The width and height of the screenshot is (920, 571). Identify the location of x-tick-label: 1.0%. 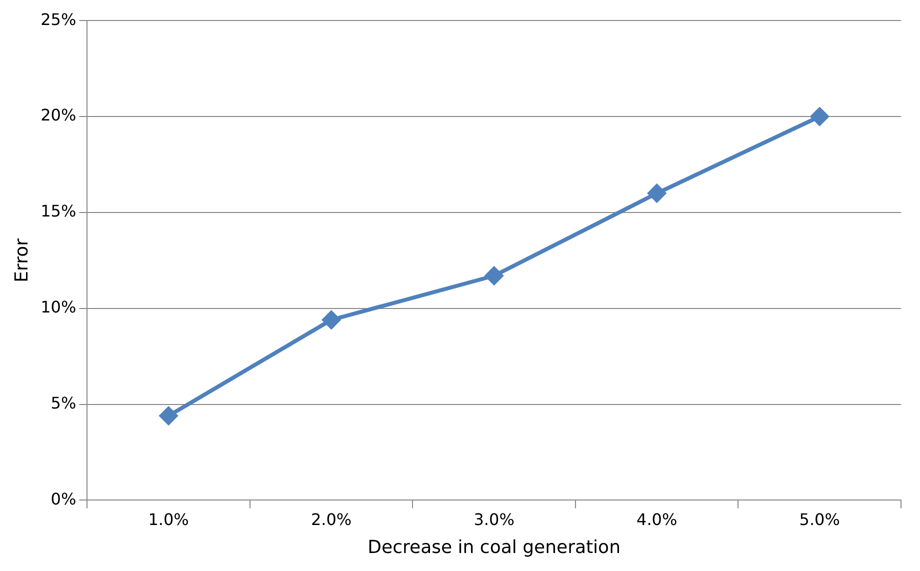
(168, 519).